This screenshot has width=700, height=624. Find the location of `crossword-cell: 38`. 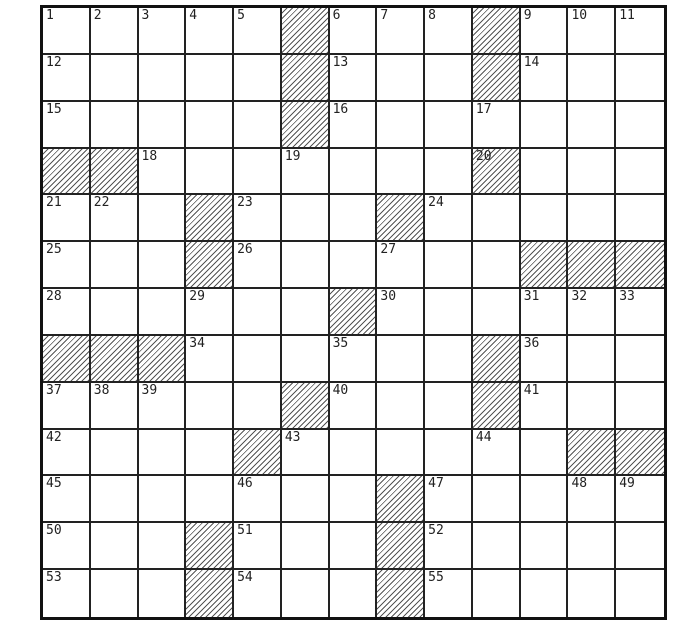

crossword-cell: 38 is located at coordinates (114, 406).